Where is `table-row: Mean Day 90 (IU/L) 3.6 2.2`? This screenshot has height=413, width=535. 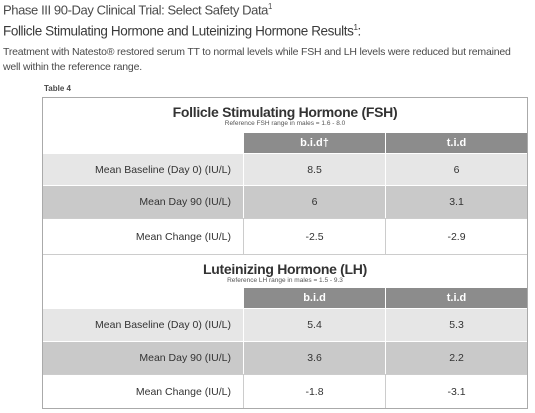 table-row: Mean Day 90 (IU/L) 3.6 2.2 is located at coordinates (285, 357).